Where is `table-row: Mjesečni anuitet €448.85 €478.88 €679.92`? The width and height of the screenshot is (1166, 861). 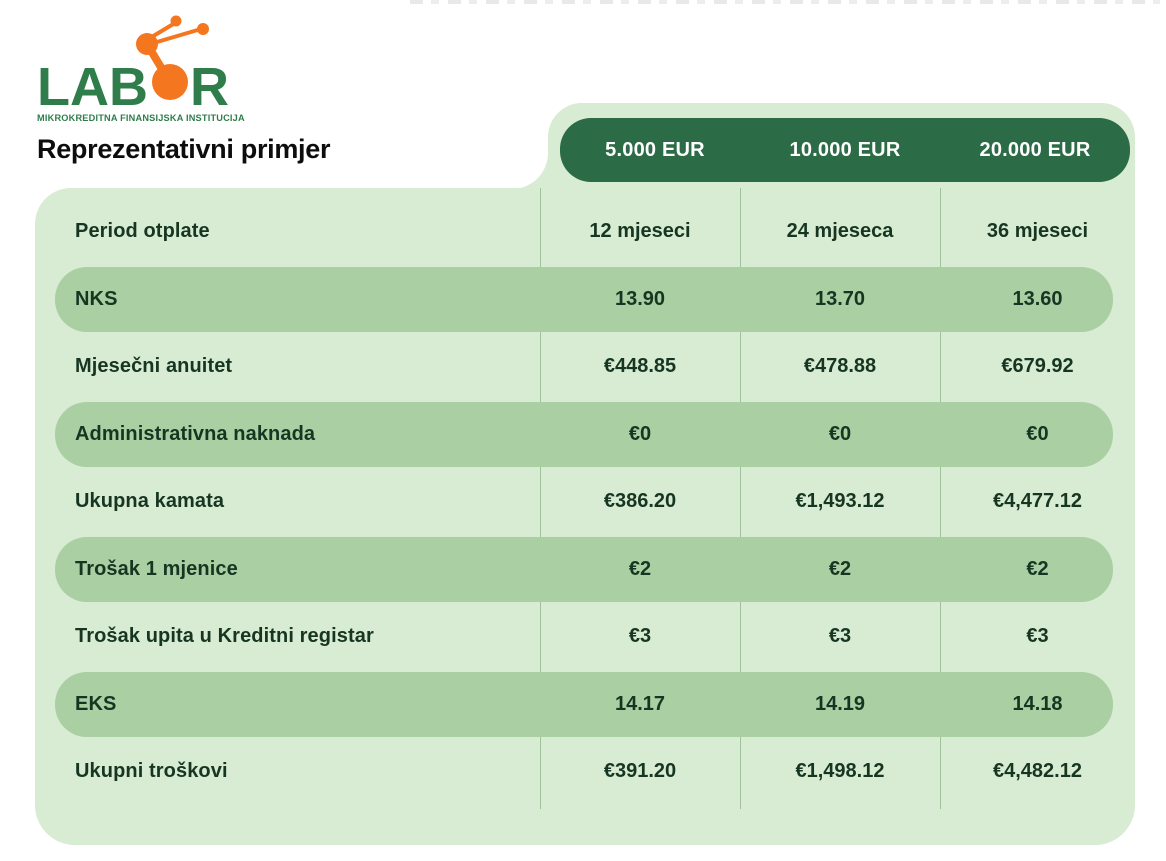
table-row: Mjesečni anuitet €448.85 €478.88 €679.92 is located at coordinates (585, 367).